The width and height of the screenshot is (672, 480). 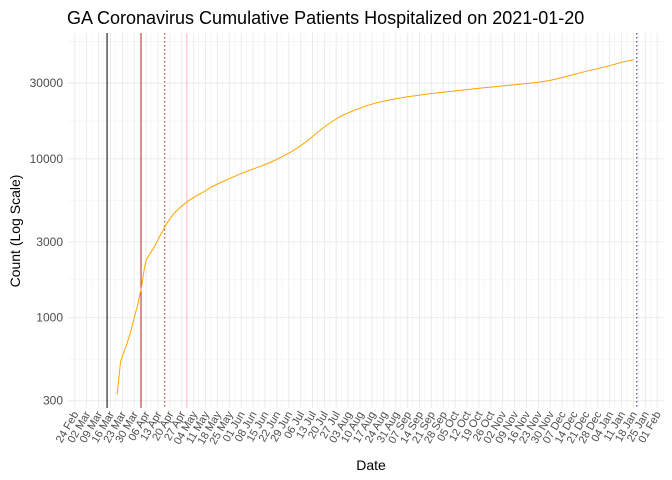 I want to click on y-tick-label: 300, so click(x=53, y=401).